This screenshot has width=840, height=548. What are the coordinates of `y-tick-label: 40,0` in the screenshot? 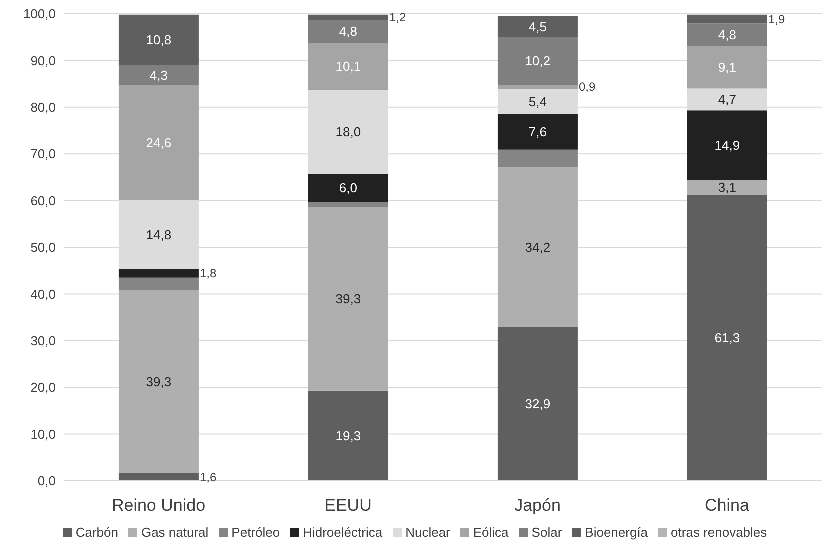 It's located at (43, 294).